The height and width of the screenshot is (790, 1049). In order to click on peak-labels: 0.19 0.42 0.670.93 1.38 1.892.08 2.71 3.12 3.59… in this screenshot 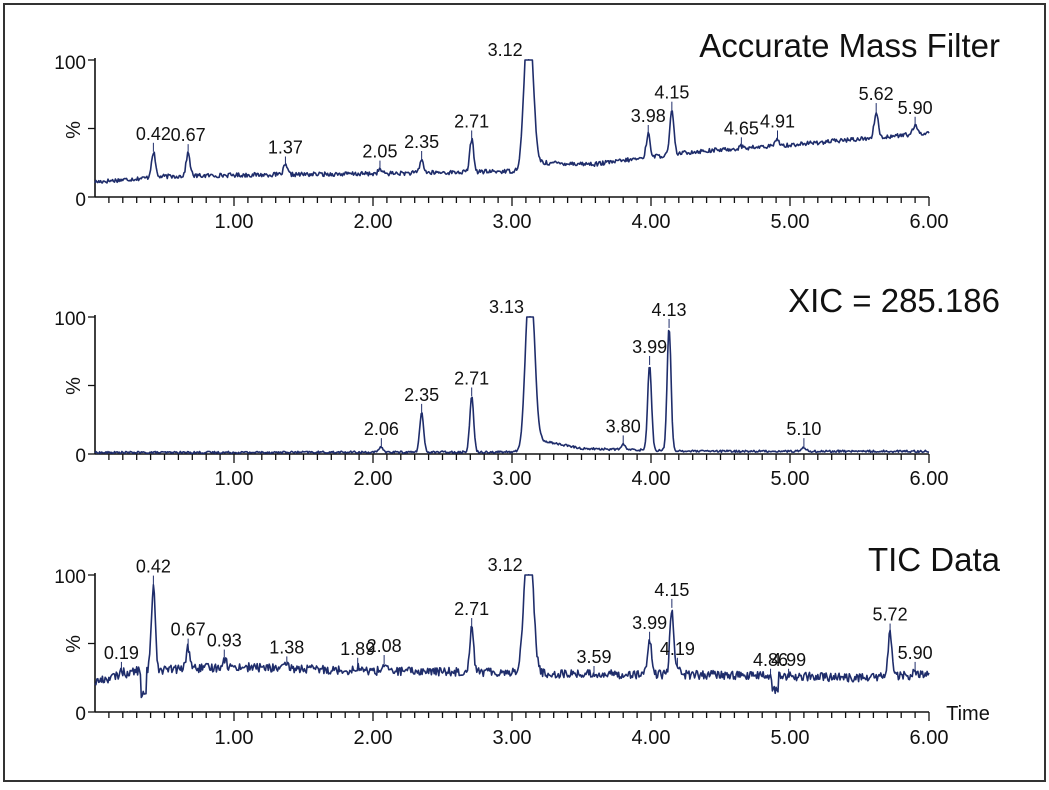, I will do `click(518, 616)`.